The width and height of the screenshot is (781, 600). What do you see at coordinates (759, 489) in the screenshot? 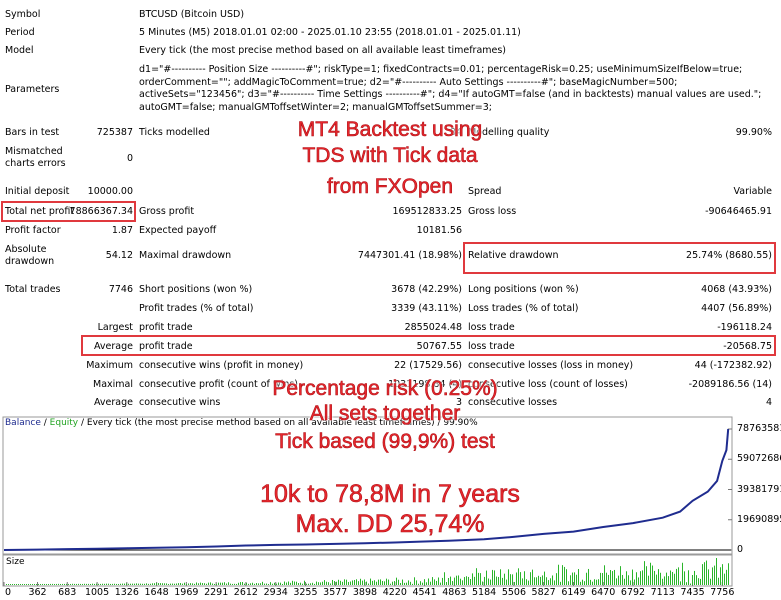
I see `y-tick-label: 39381791` at bounding box center [759, 489].